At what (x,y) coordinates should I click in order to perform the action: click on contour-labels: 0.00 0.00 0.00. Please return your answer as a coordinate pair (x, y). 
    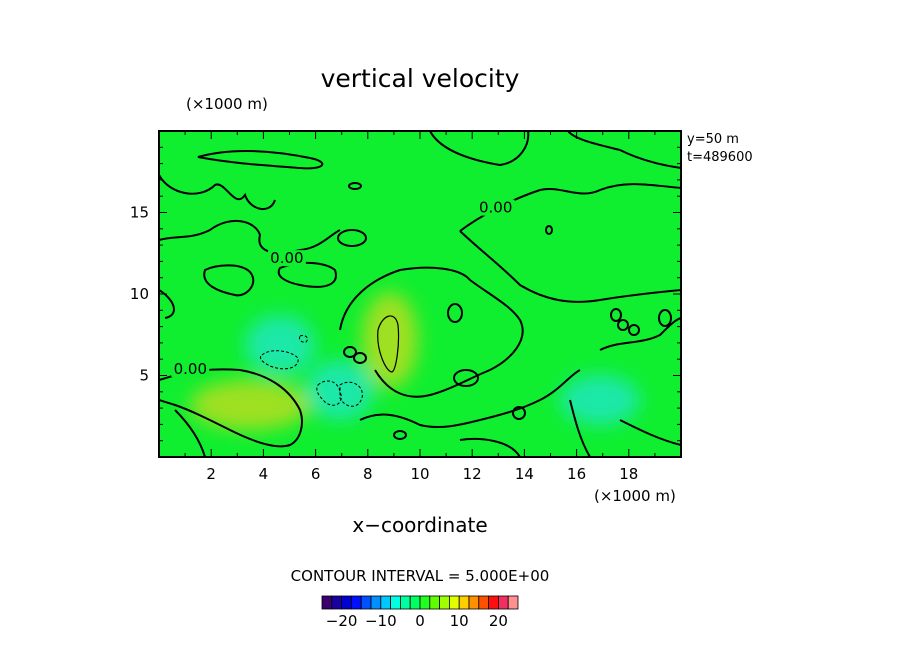
    Looking at the image, I should click on (343, 288).